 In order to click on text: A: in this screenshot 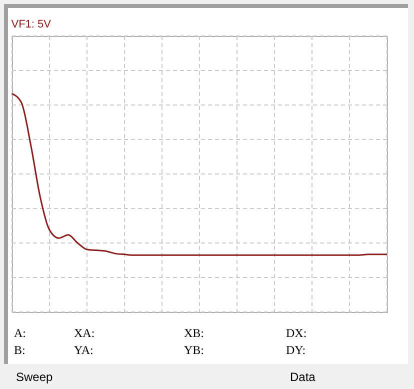, I will do `click(20, 333)`.